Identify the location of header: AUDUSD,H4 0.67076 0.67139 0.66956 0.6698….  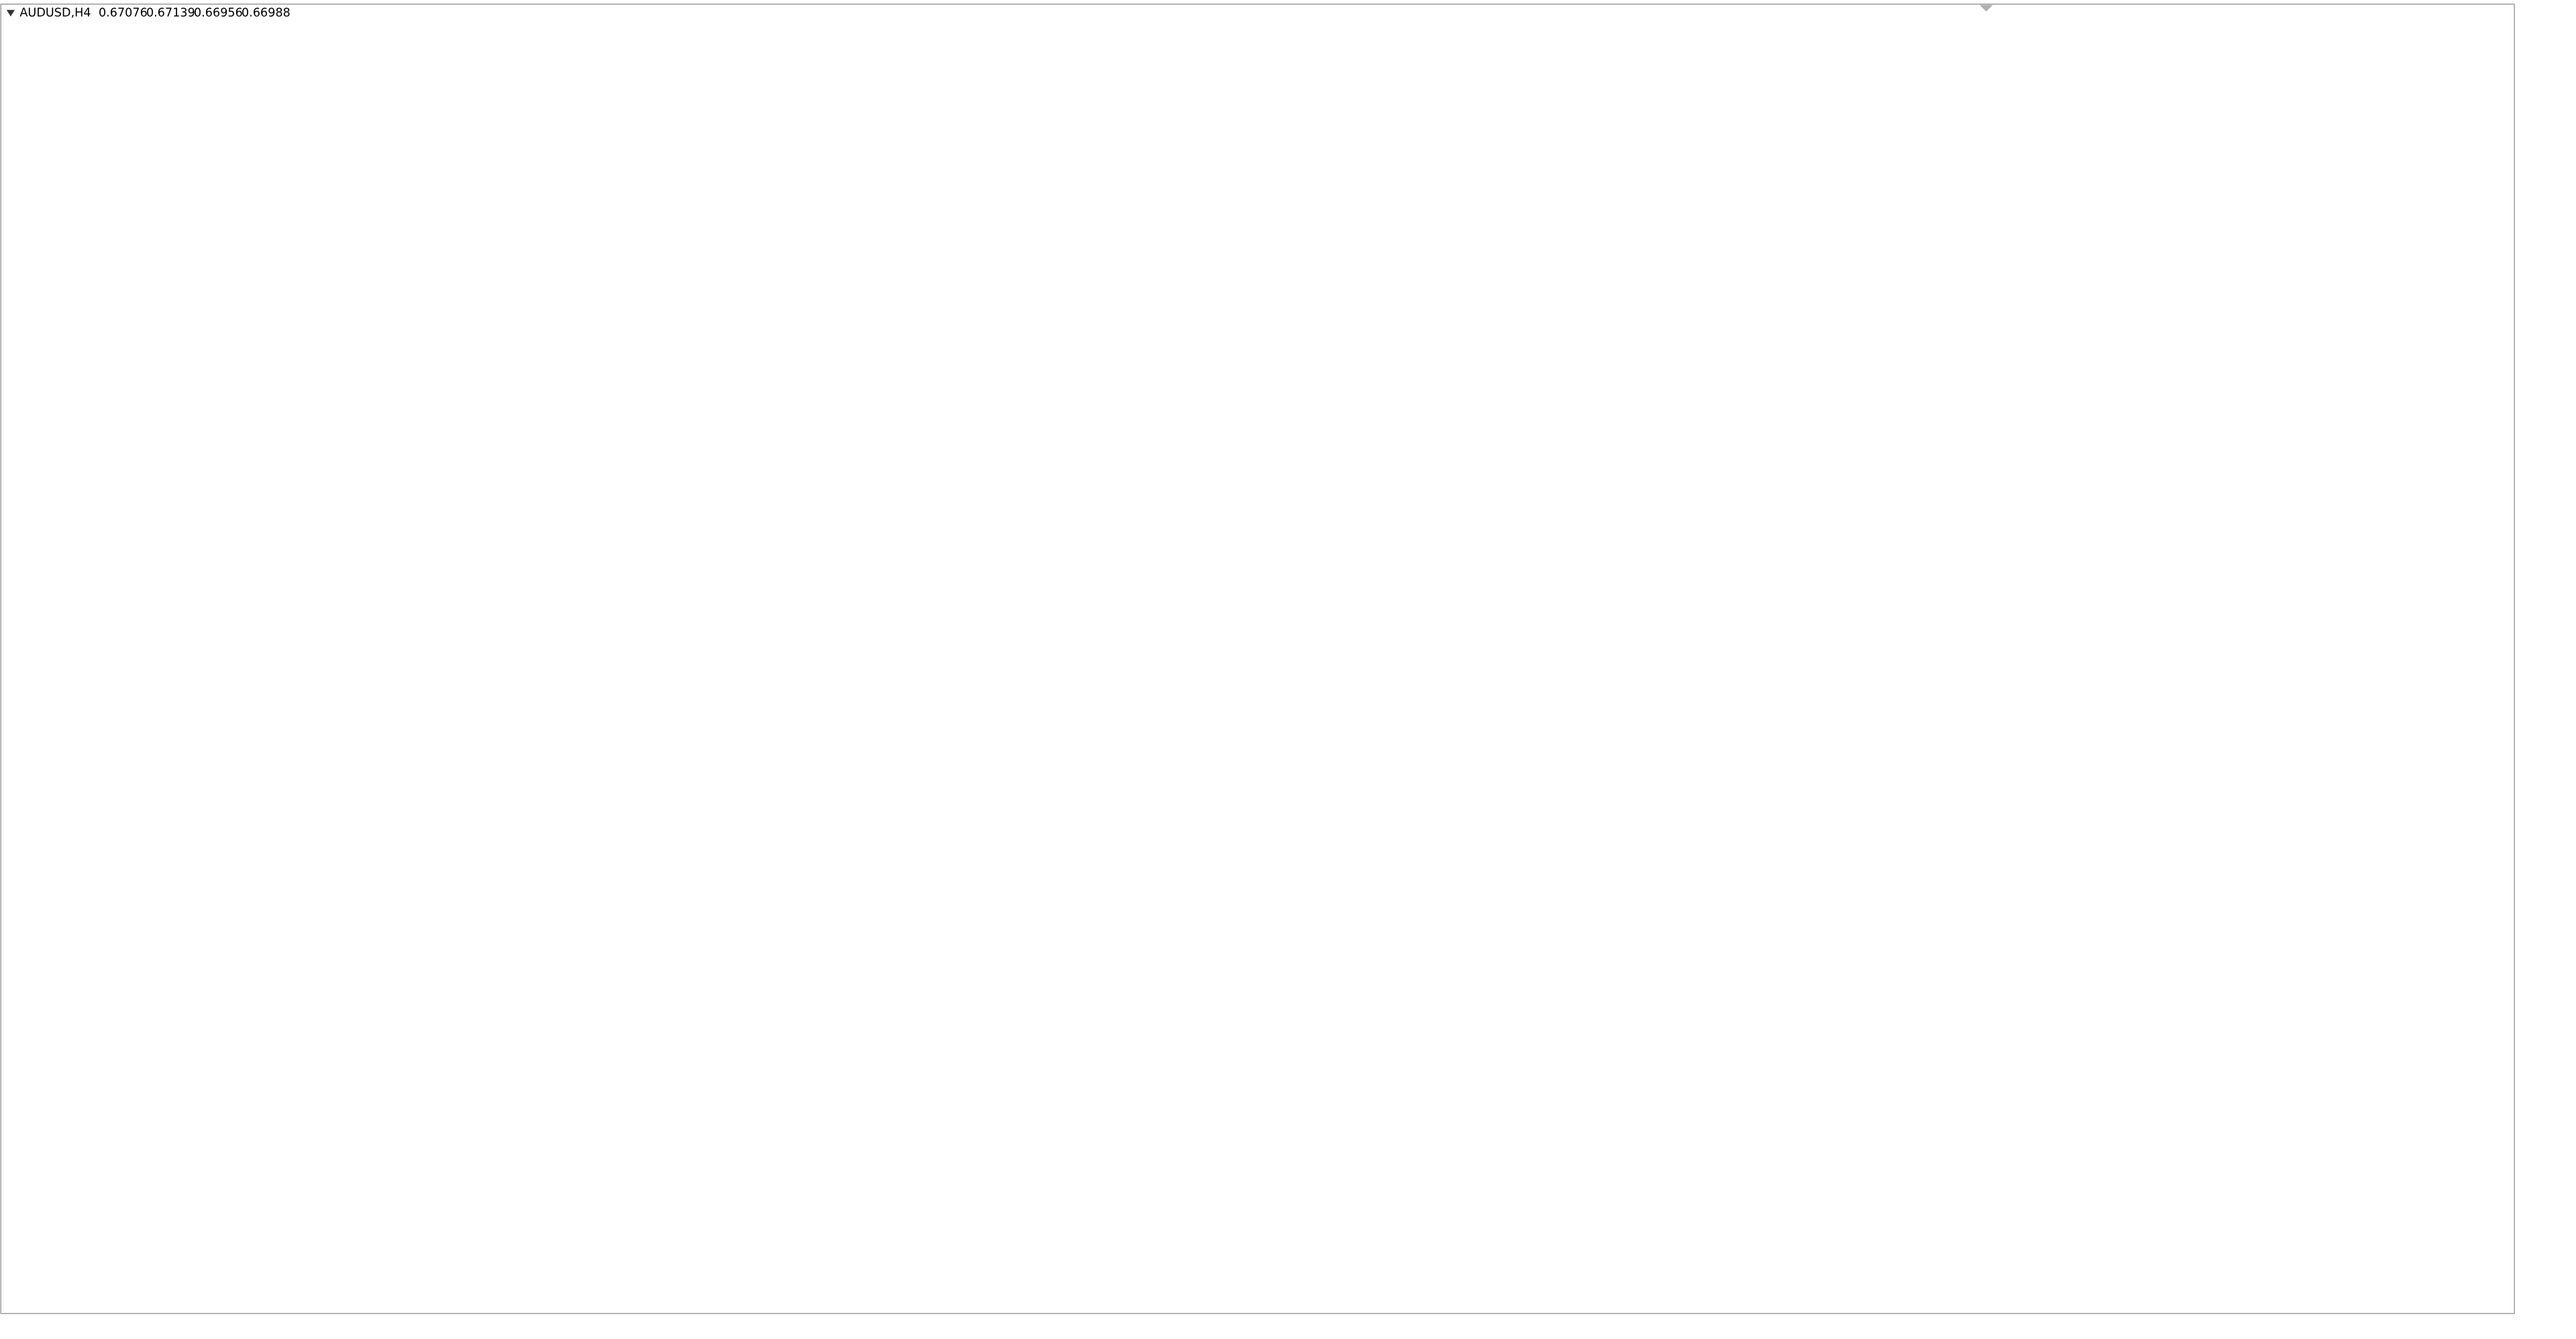
(148, 13).